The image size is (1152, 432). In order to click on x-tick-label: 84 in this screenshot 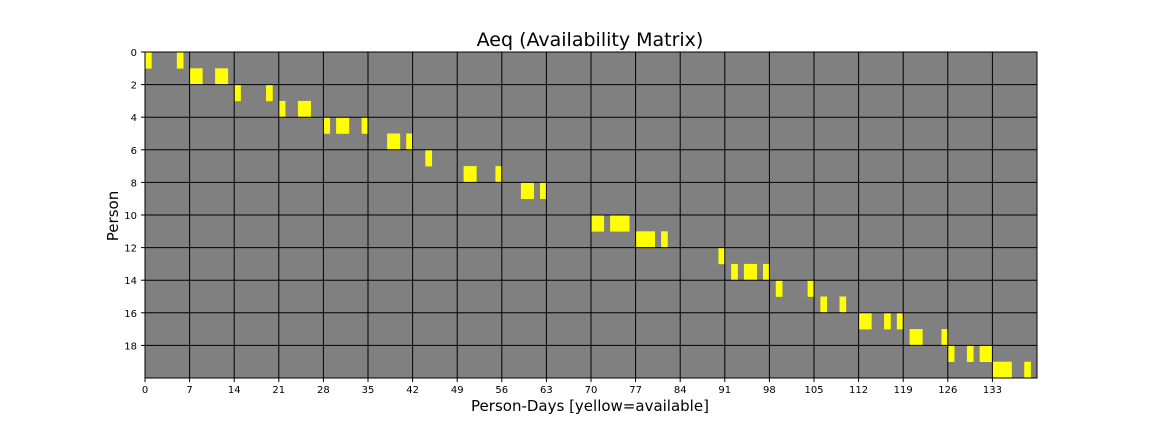, I will do `click(680, 390)`.